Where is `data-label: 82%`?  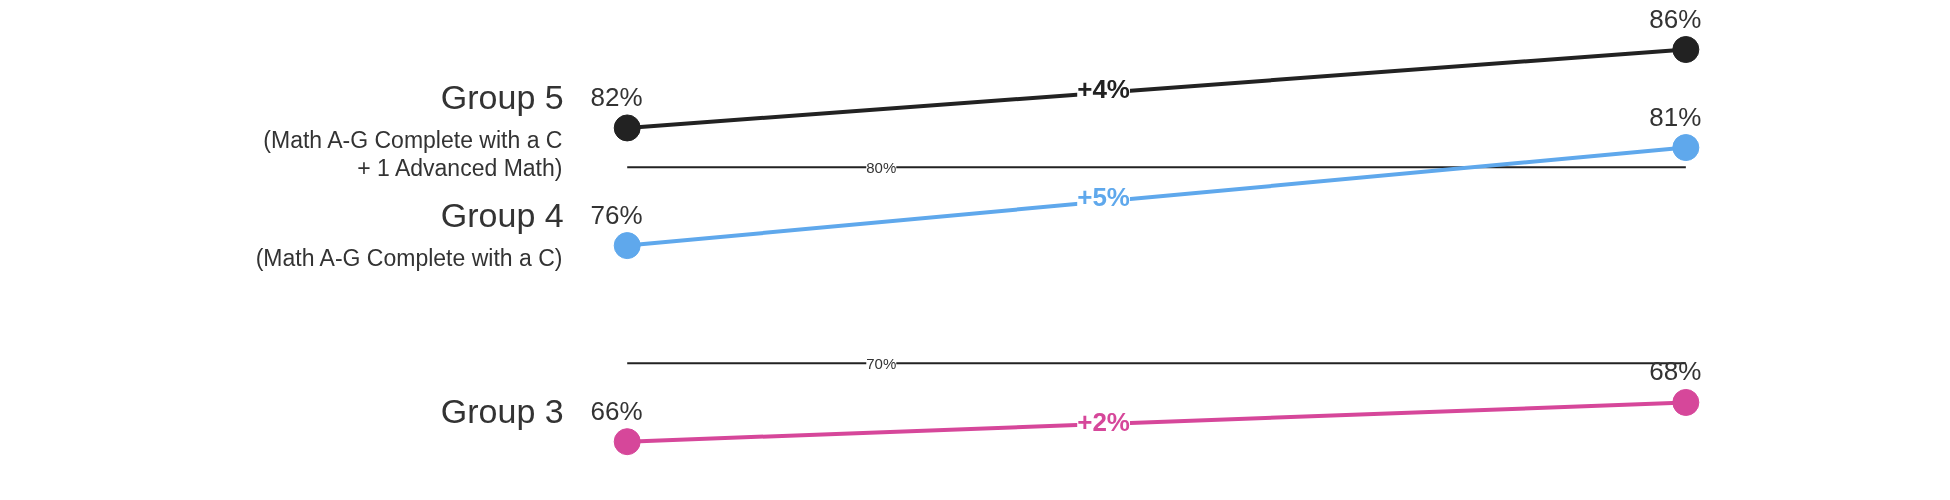 data-label: 82% is located at coordinates (616, 96).